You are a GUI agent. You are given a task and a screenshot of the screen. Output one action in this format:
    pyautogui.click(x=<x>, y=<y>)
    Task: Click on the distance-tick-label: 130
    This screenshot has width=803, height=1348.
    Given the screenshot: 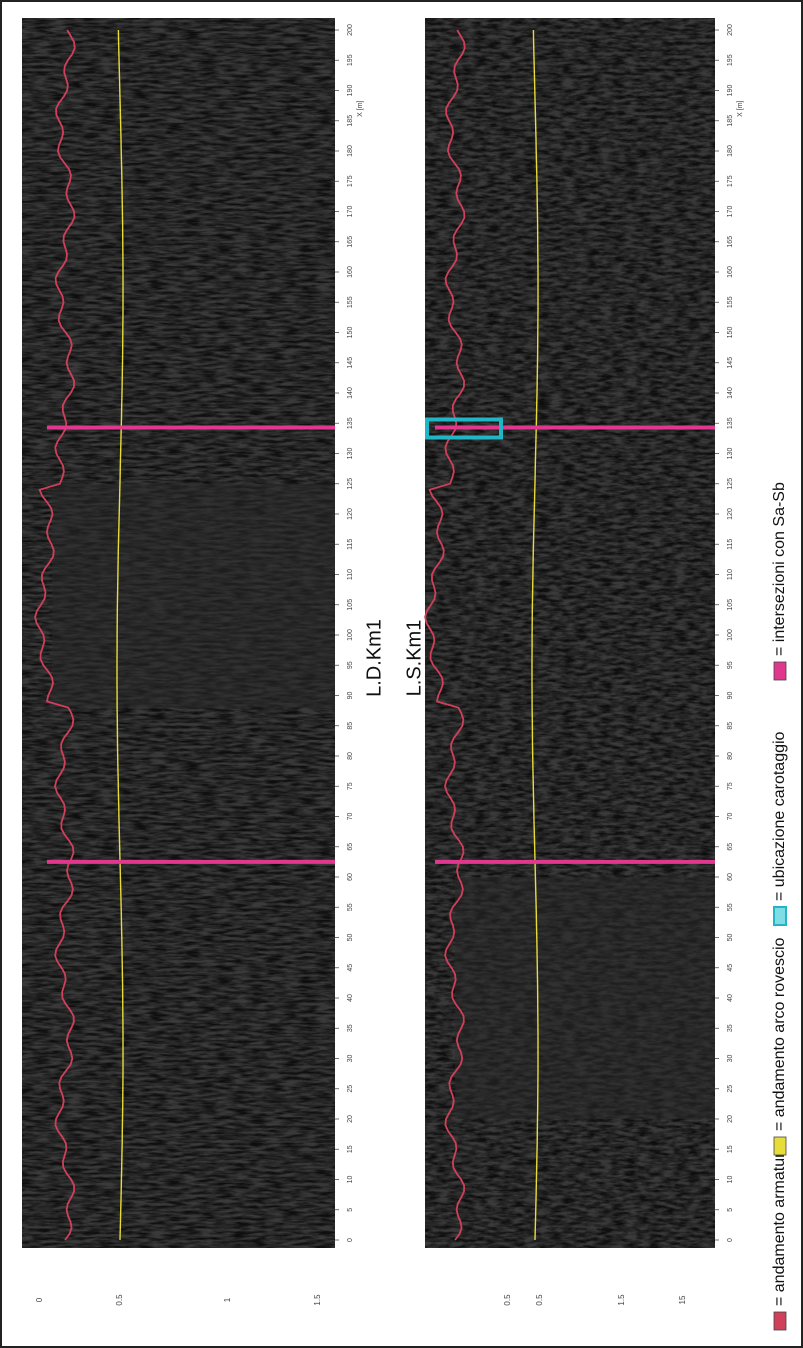 What is the action you would take?
    pyautogui.click(x=350, y=454)
    